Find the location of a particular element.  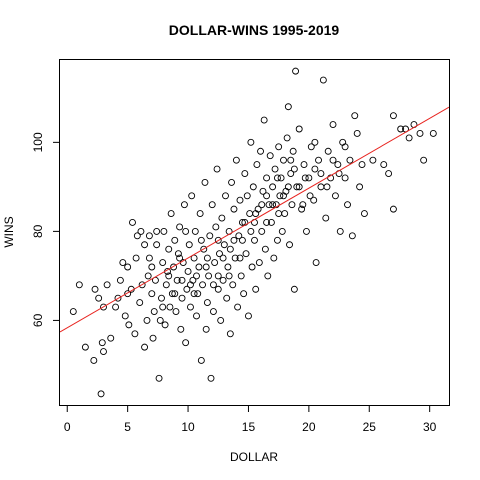

y-axis-label: WINS is located at coordinates (9, 231).